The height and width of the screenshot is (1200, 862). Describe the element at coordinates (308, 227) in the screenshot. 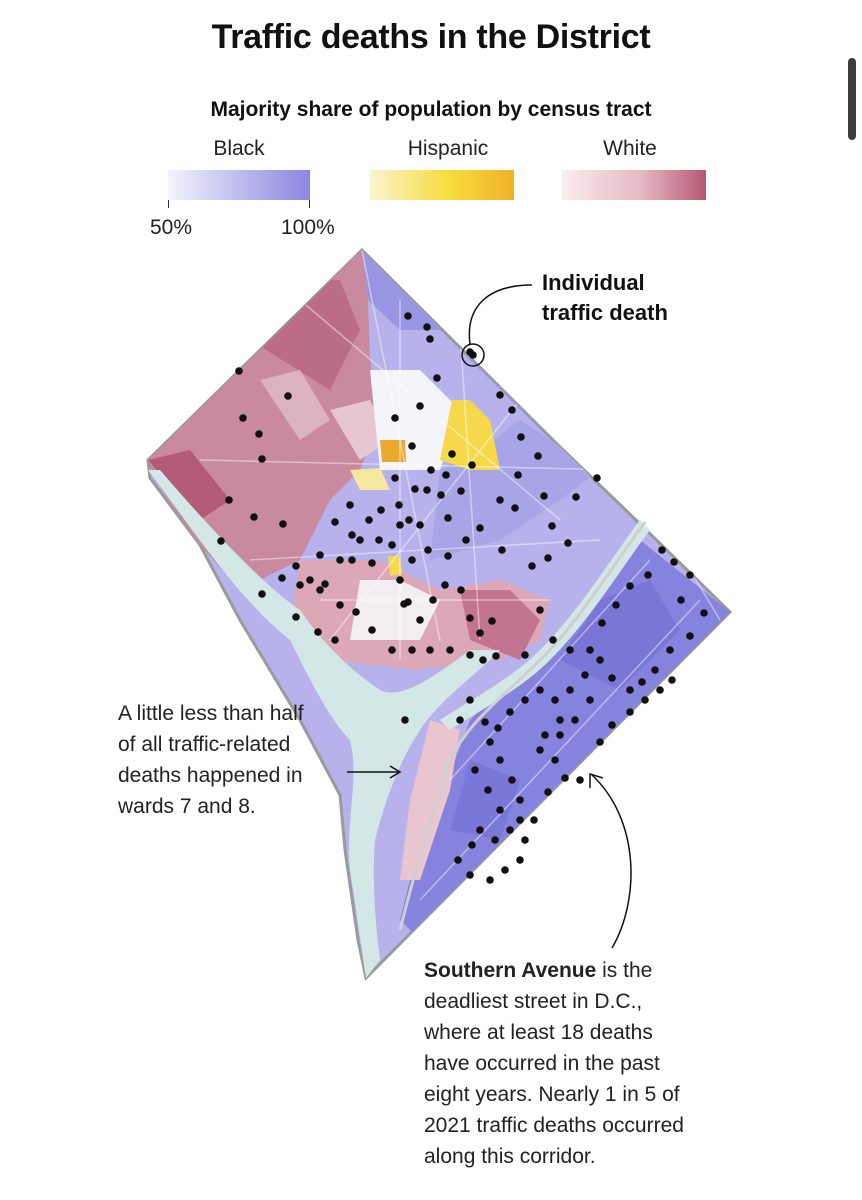

I see `legend-max-label: 100%` at that location.